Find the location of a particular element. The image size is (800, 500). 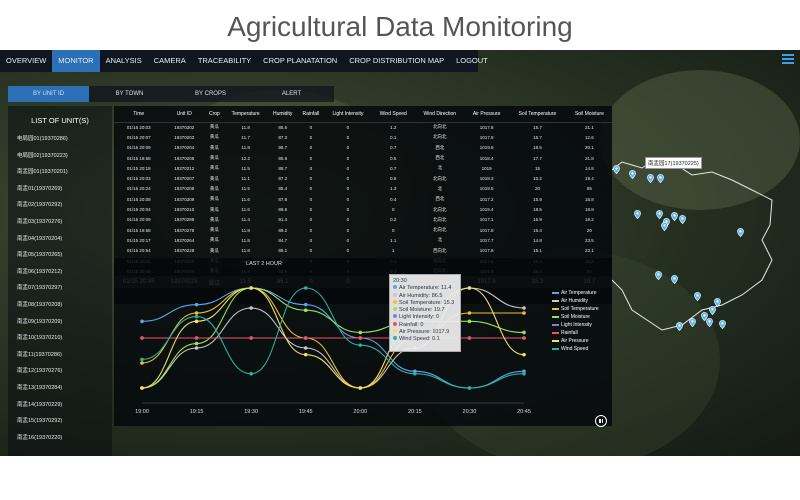

unit-list-item: 南盂11(19370286) is located at coordinates (39, 354).